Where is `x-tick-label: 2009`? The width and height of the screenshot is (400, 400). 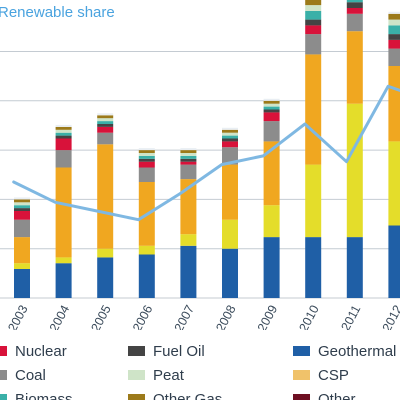 x-tick-label: 2009 is located at coordinates (267, 316).